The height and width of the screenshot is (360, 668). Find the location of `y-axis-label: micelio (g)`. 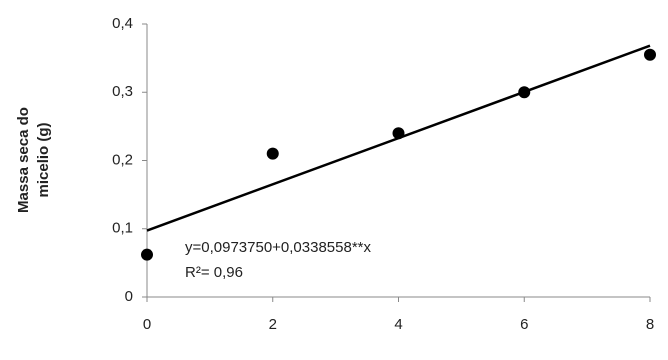

y-axis-label: micelio (g) is located at coordinates (43, 159).